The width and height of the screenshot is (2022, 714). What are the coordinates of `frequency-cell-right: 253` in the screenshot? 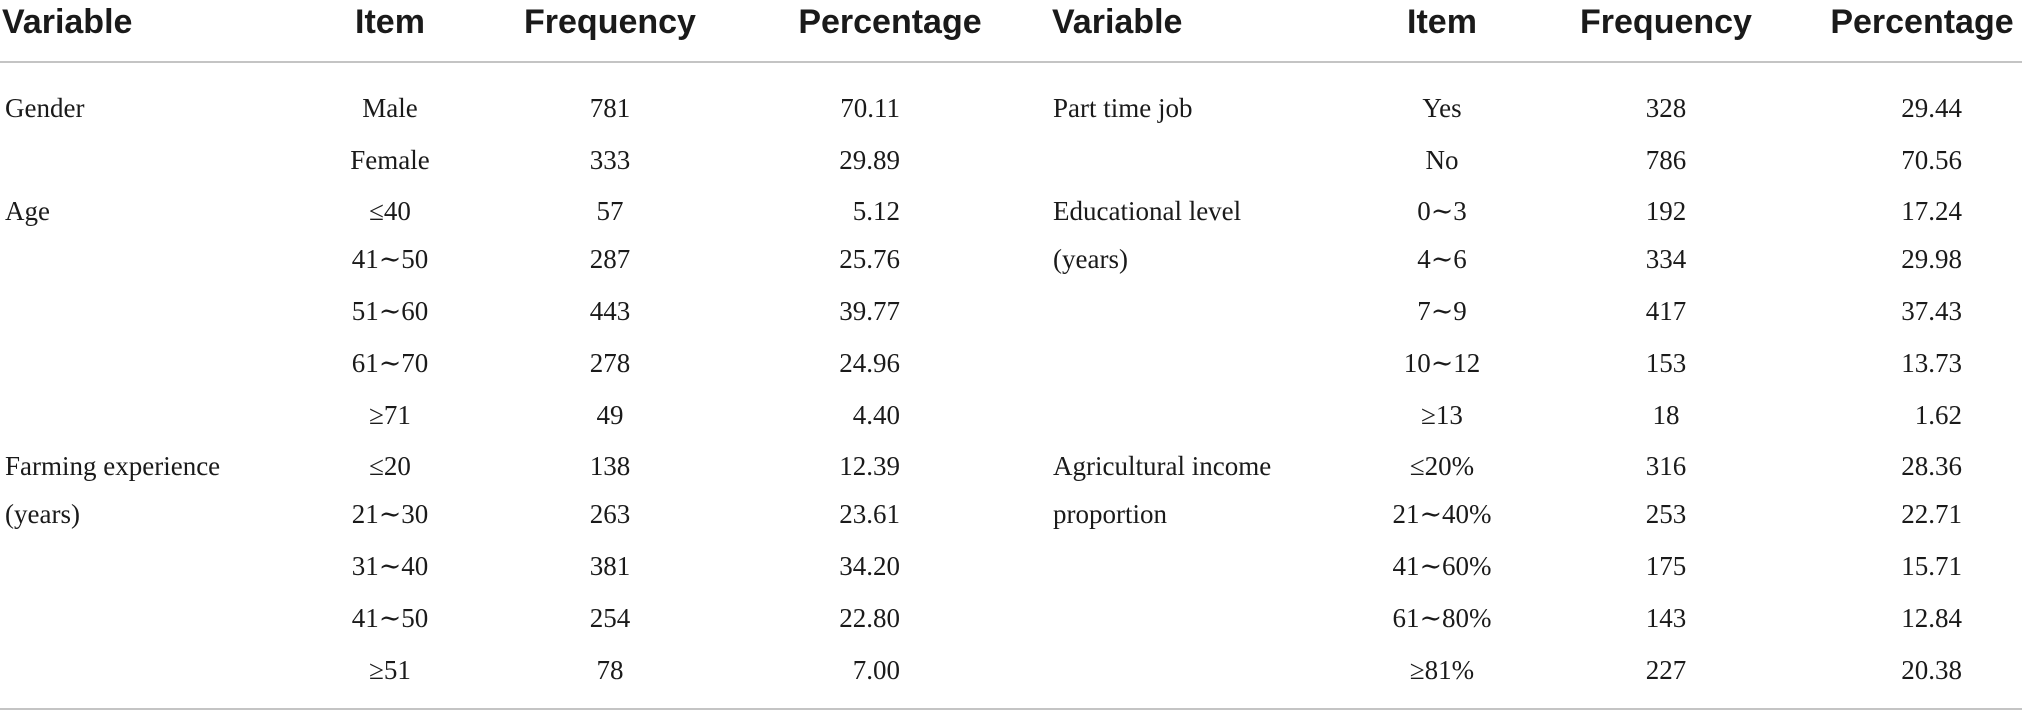 It's located at (1666, 514).